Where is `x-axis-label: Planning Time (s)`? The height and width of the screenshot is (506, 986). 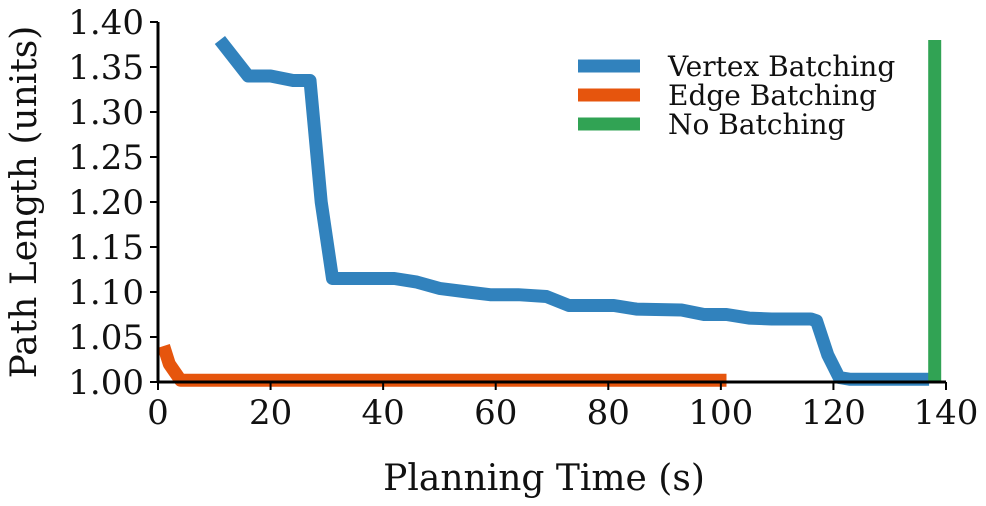
x-axis-label: Planning Time (s) is located at coordinates (544, 478).